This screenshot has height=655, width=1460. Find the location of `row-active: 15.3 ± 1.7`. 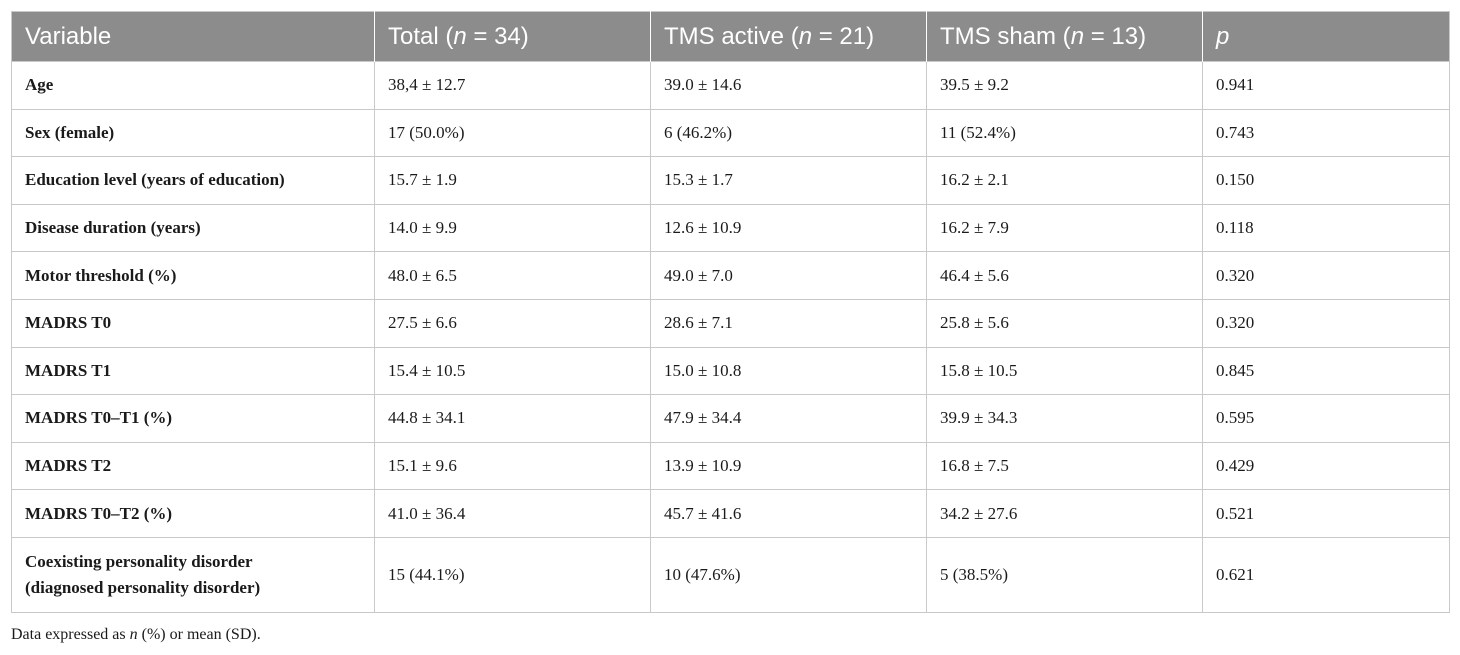

row-active: 15.3 ± 1.7 is located at coordinates (788, 180).